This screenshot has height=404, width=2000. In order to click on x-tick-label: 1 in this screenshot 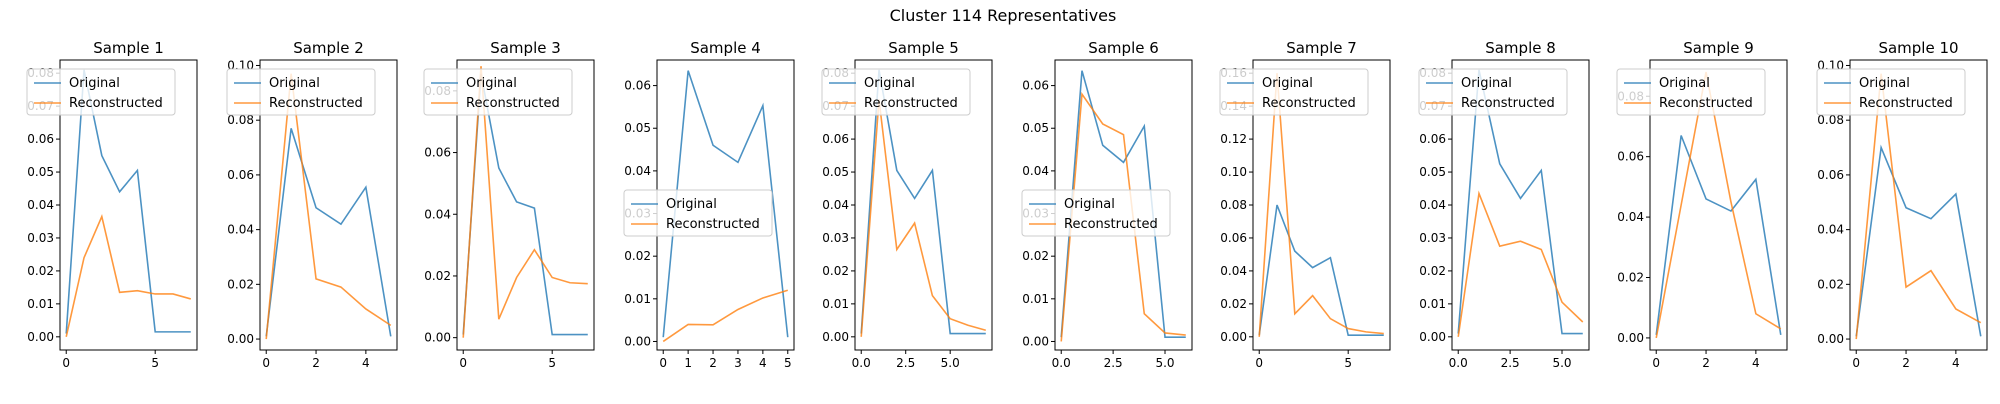, I will do `click(688, 363)`.